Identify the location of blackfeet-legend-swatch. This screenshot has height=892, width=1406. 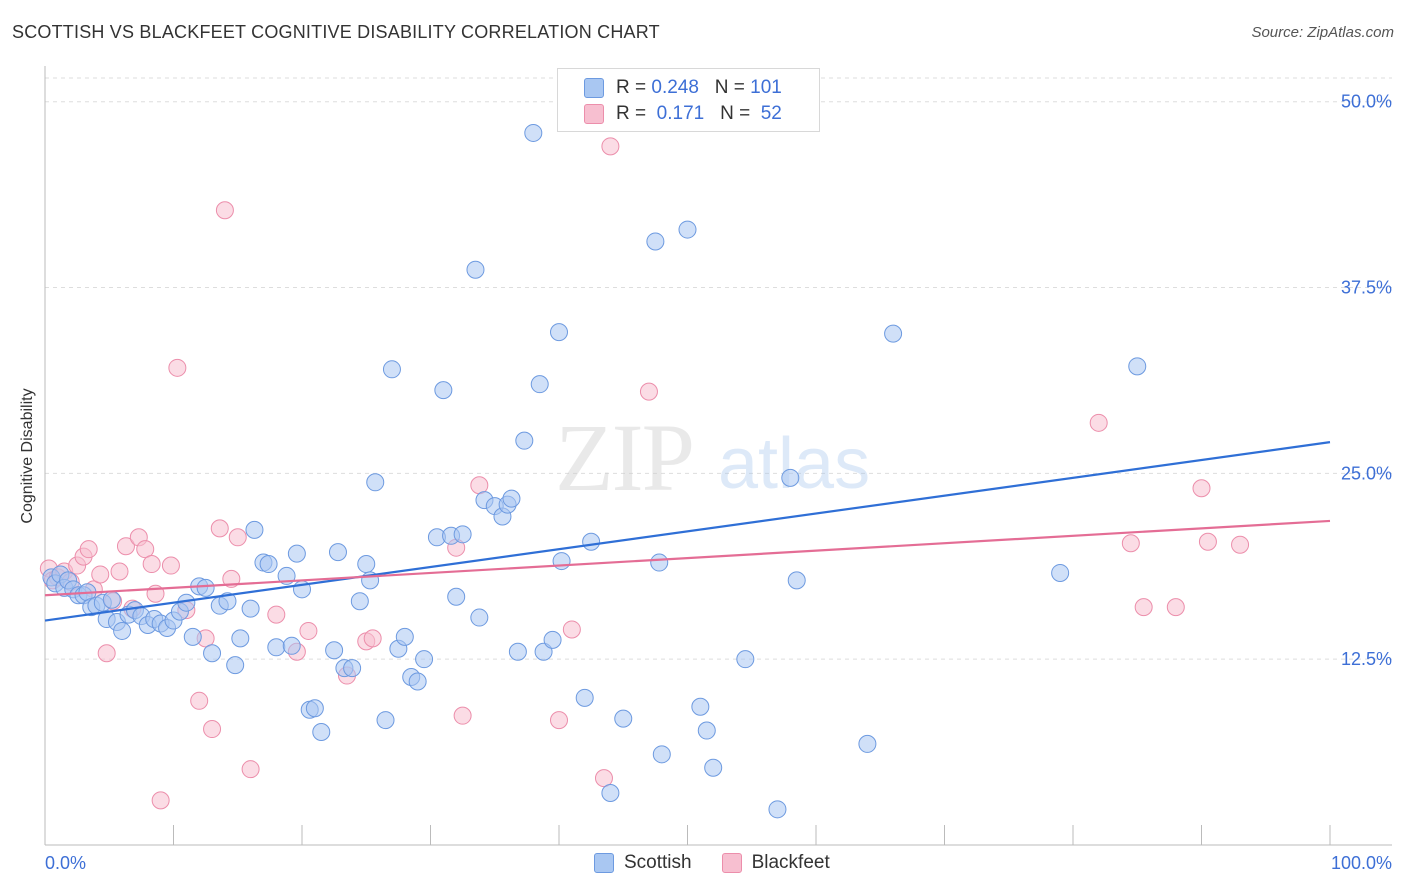
(731, 863).